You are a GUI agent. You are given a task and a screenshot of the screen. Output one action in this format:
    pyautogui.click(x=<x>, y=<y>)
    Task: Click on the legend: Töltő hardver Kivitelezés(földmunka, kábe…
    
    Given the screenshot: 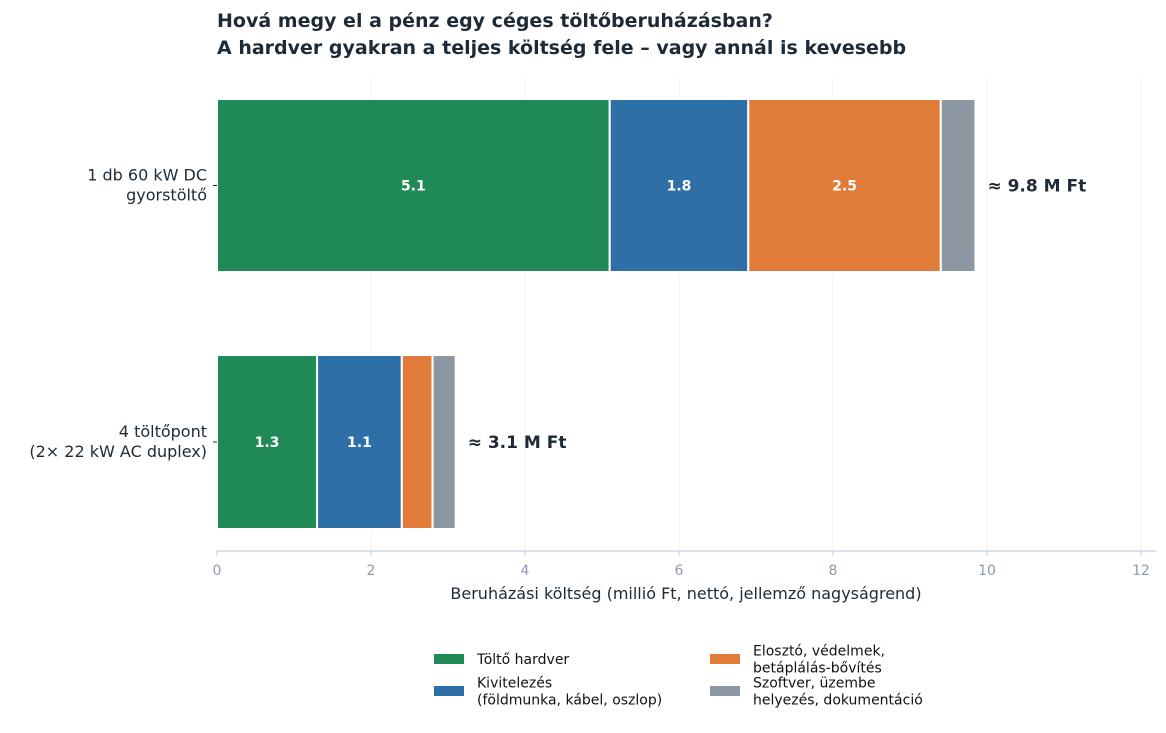 What is the action you would take?
    pyautogui.click(x=678, y=676)
    